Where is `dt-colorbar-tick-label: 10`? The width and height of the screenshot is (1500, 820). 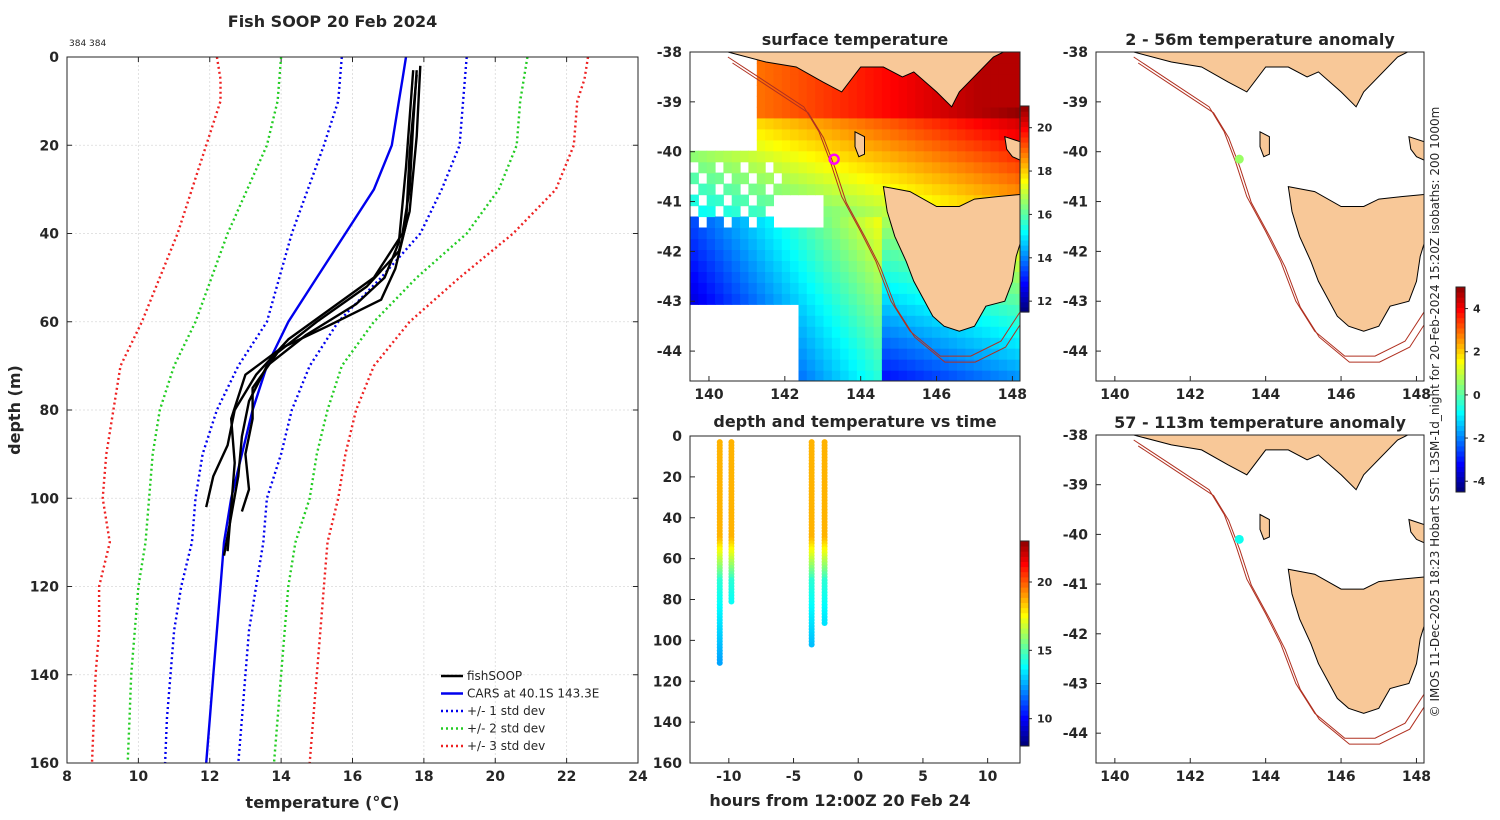
dt-colorbar-tick-label: 10 is located at coordinates (1045, 719).